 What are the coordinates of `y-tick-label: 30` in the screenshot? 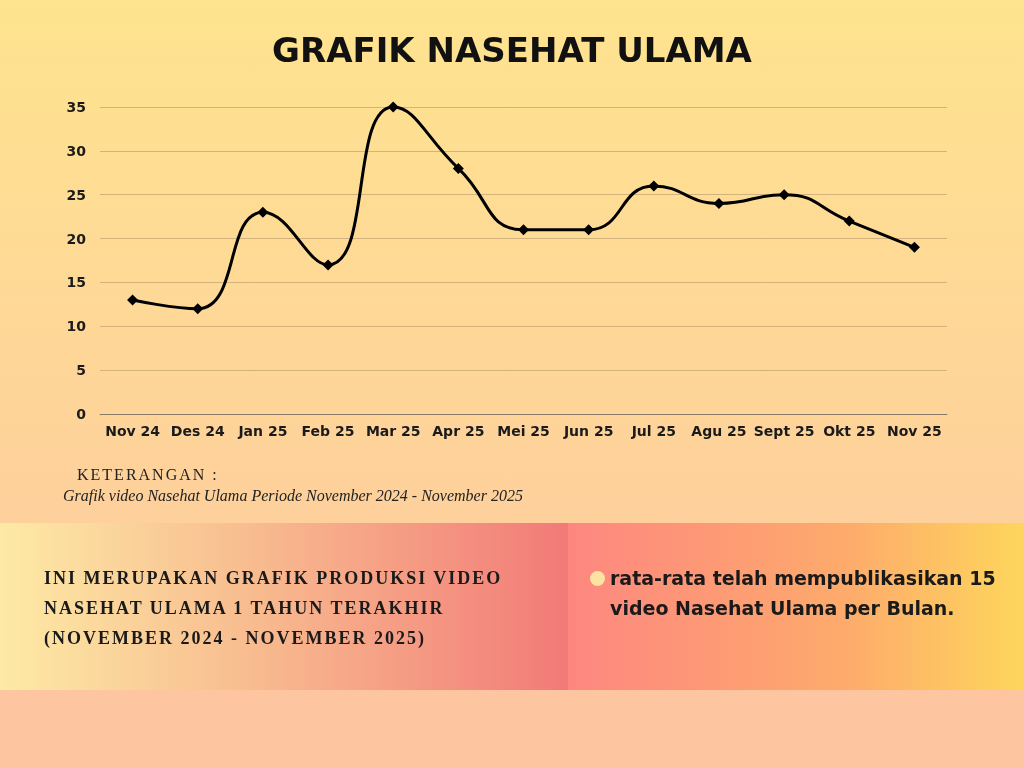 It's located at (76, 150).